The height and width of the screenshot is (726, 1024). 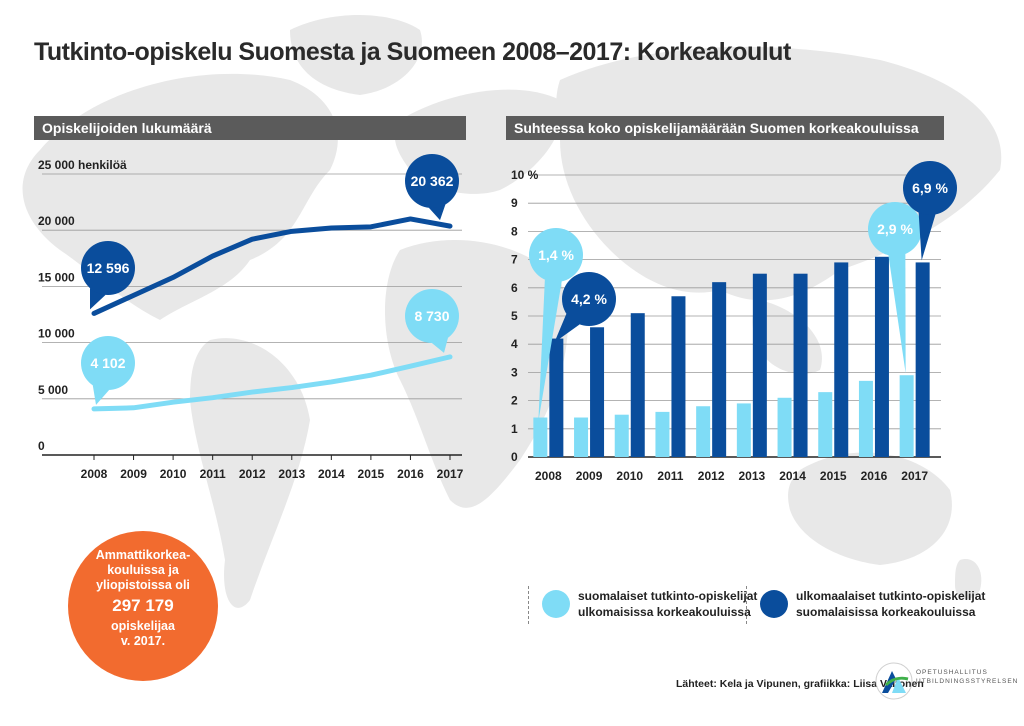 I want to click on opetushallitus-logo, so click(x=894, y=681).